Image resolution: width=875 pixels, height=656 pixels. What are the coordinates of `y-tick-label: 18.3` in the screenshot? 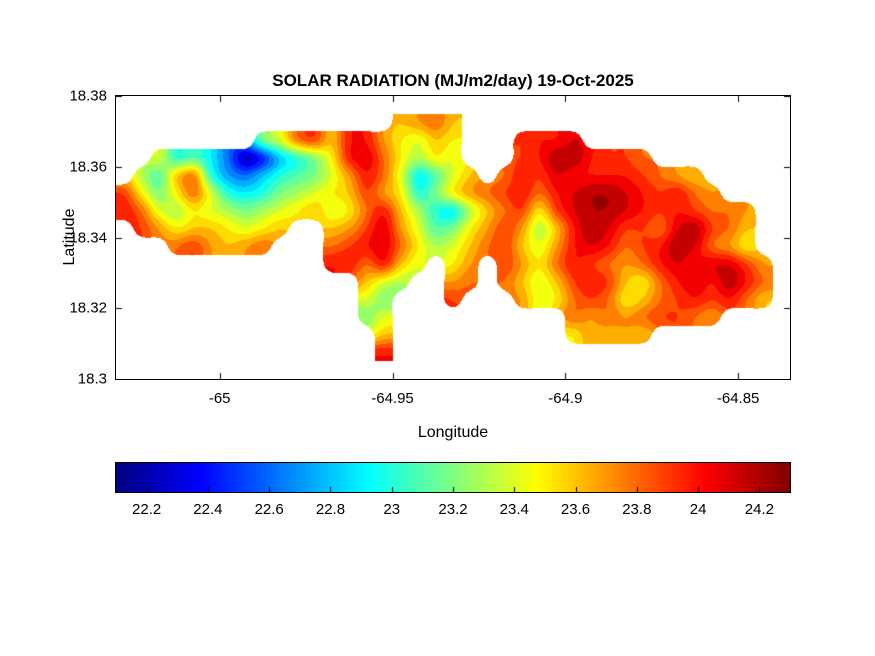 It's located at (92, 379).